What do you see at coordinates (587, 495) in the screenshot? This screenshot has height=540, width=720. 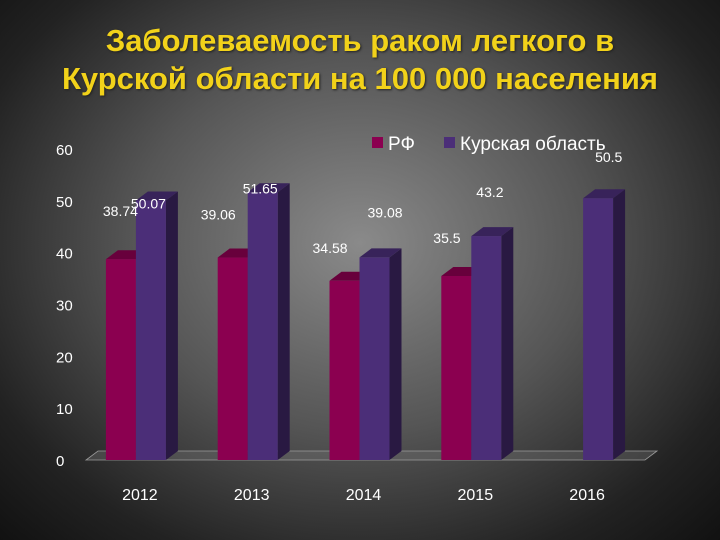 I see `x-tick-label: 2016` at bounding box center [587, 495].